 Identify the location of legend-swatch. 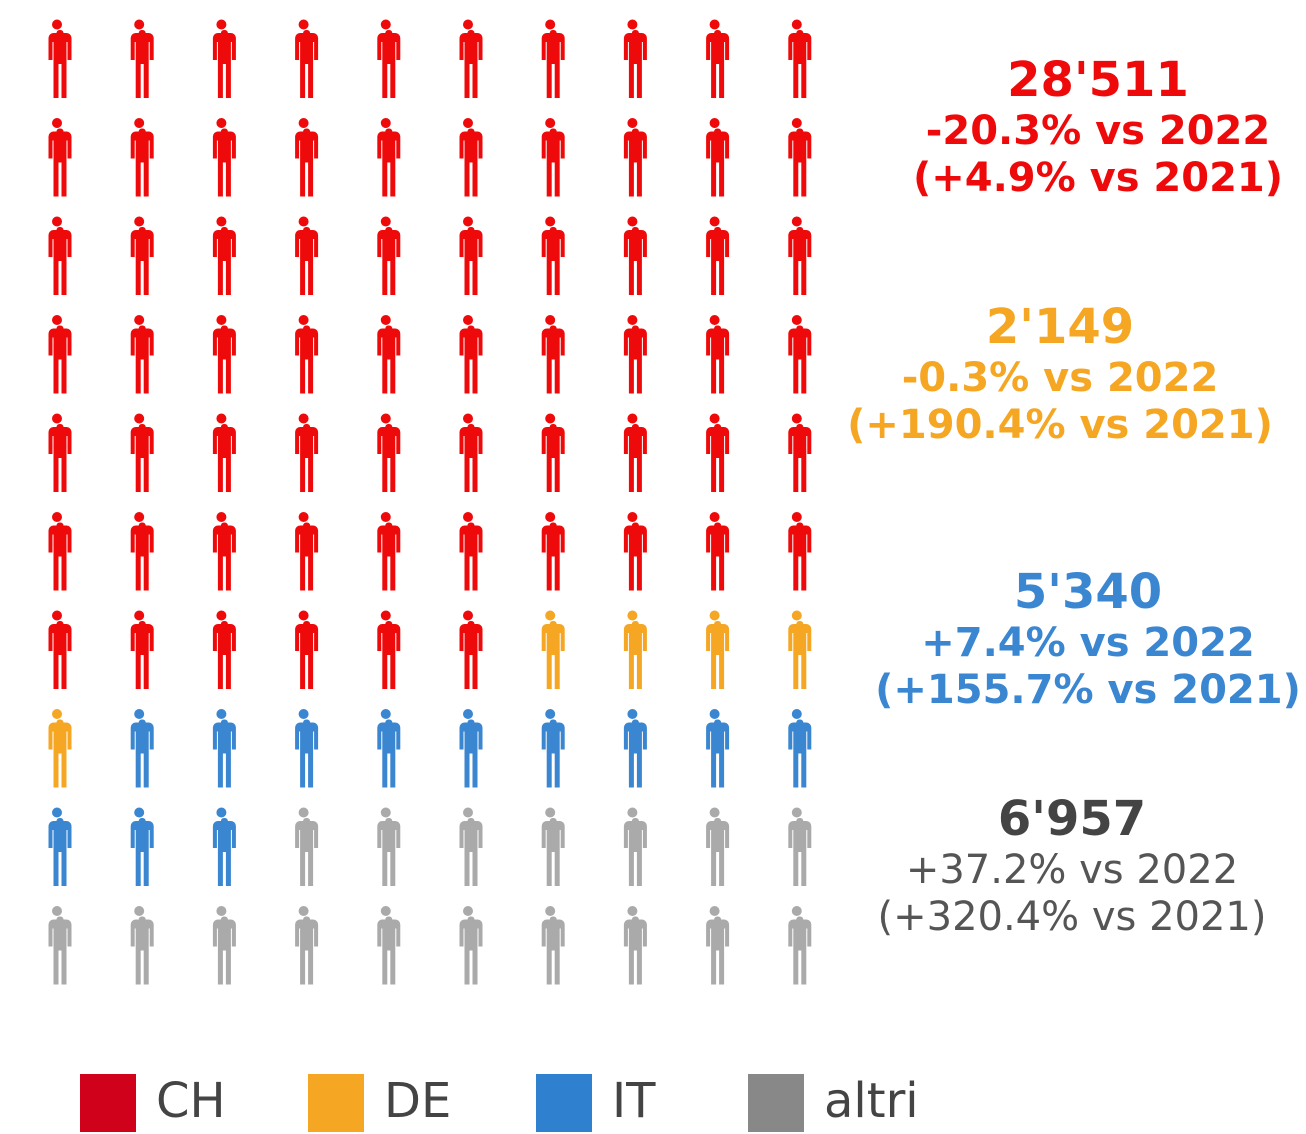
(336, 1103).